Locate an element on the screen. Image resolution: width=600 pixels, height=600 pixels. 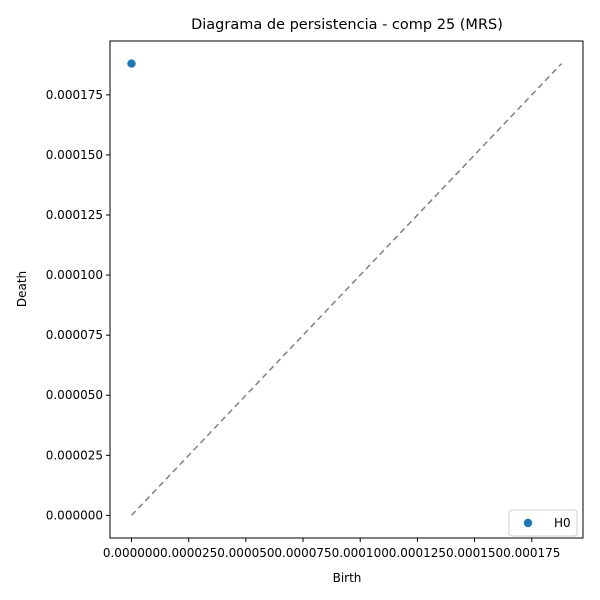
points-layer is located at coordinates (131, 63).